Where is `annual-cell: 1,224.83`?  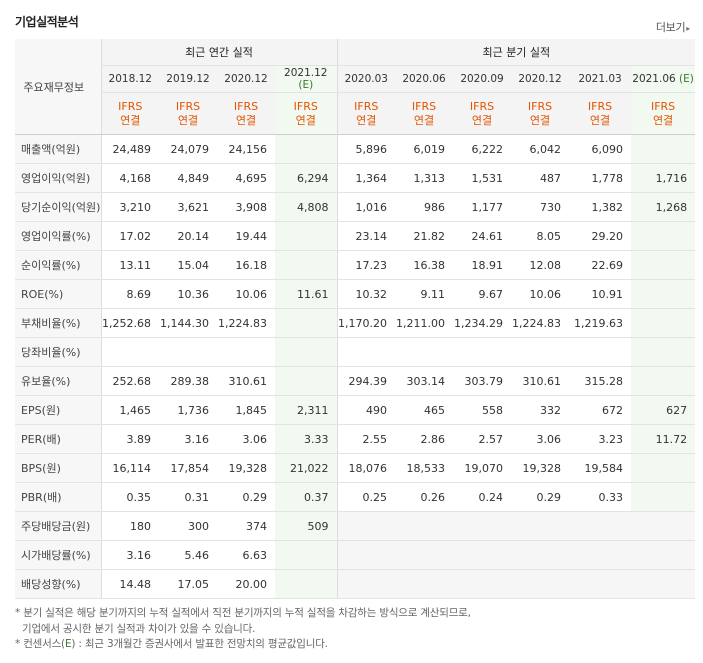 annual-cell: 1,224.83 is located at coordinates (246, 323).